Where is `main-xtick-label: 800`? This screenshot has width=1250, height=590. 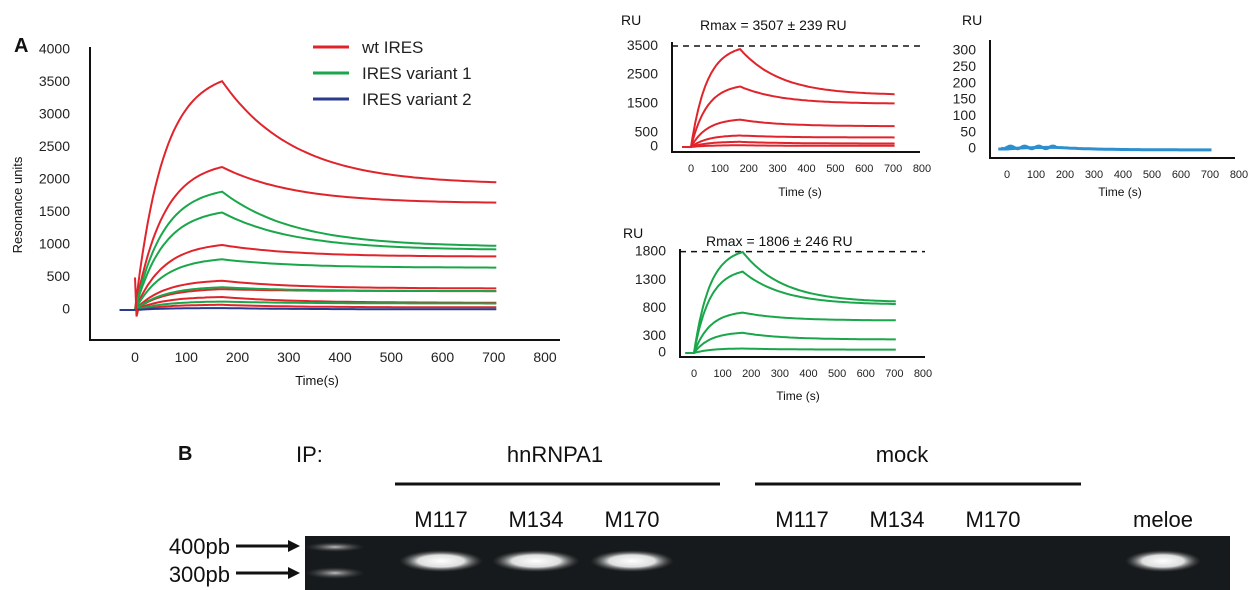
main-xtick-label: 800 is located at coordinates (545, 357).